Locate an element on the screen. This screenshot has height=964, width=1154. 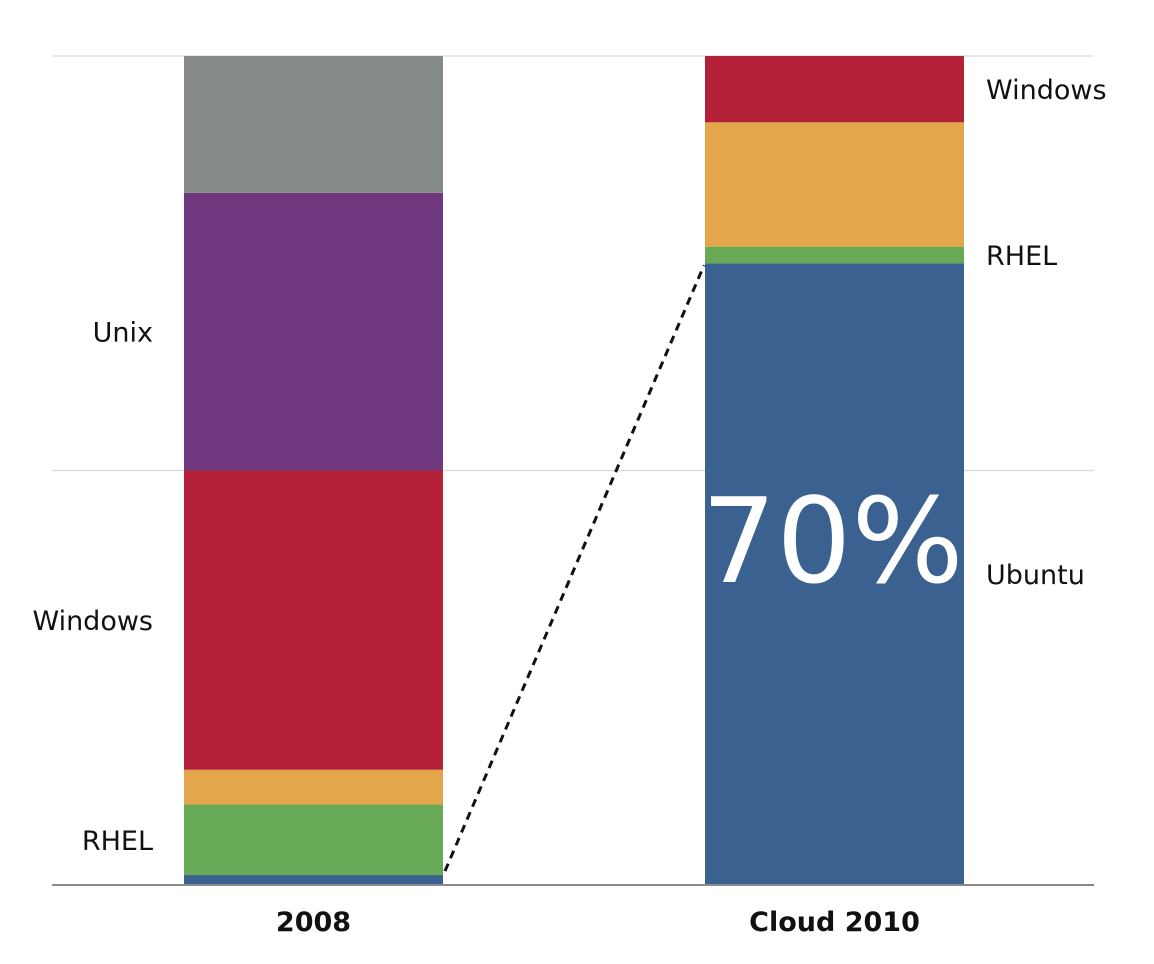
annotation-0: 70% is located at coordinates (832, 541).